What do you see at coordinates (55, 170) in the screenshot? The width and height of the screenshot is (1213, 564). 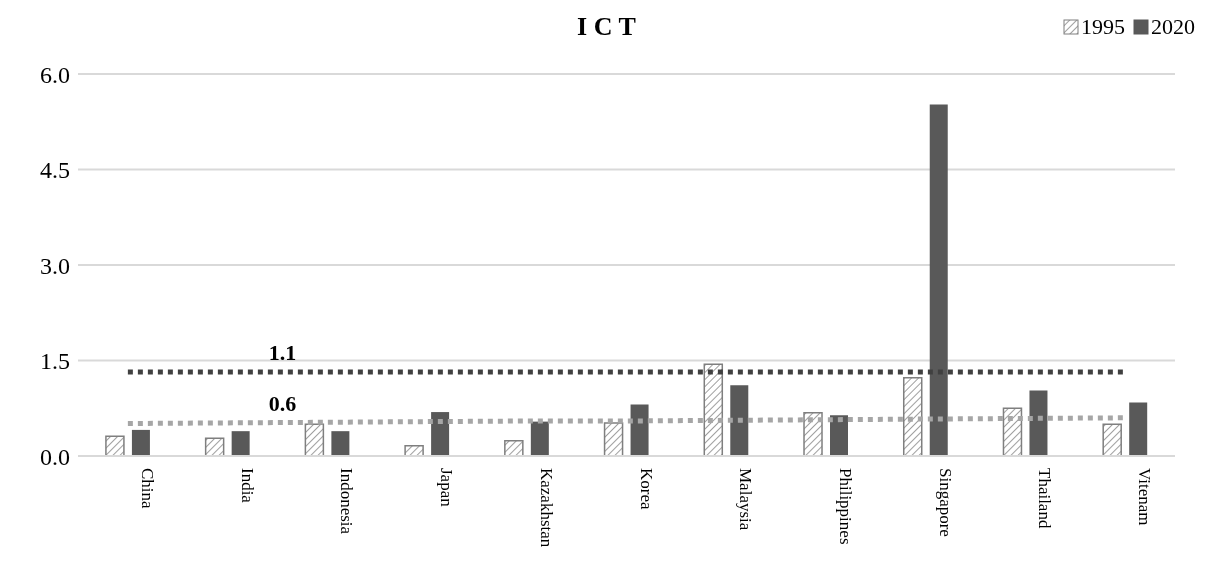 I see `y-tick-label: 4.5` at bounding box center [55, 170].